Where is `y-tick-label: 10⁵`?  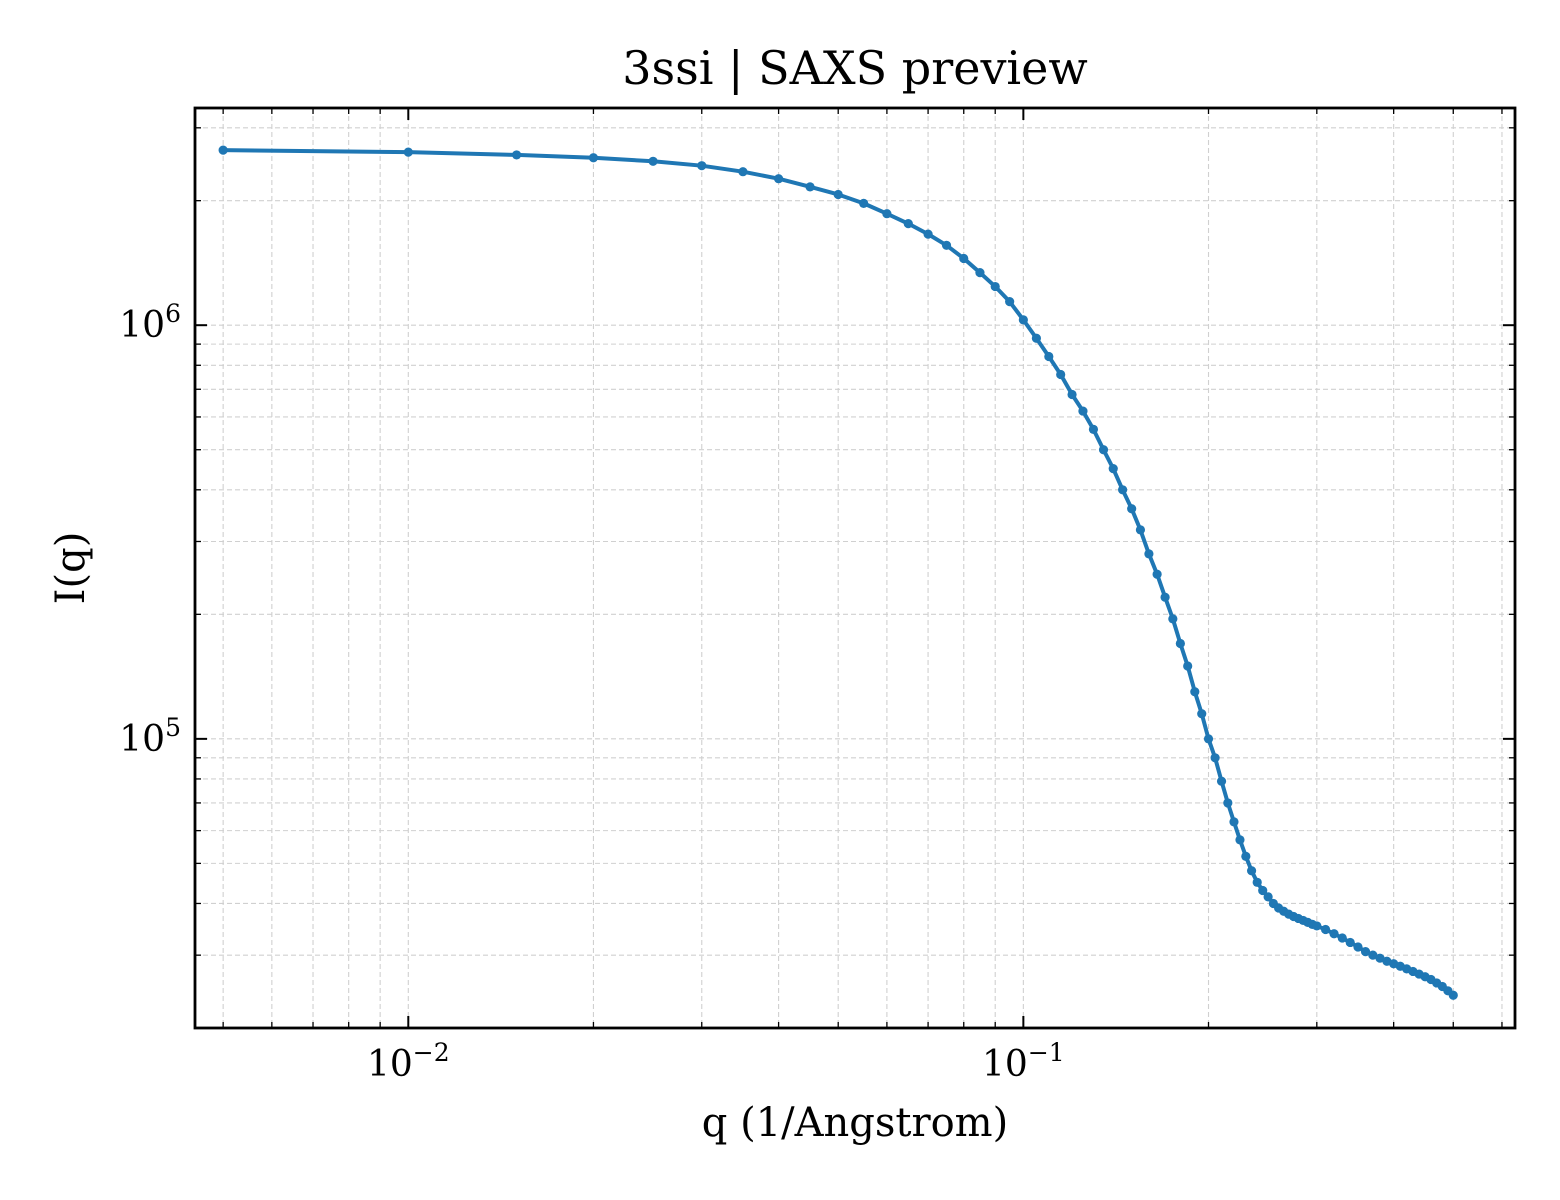 y-tick-label: 10⁵ is located at coordinates (150, 736).